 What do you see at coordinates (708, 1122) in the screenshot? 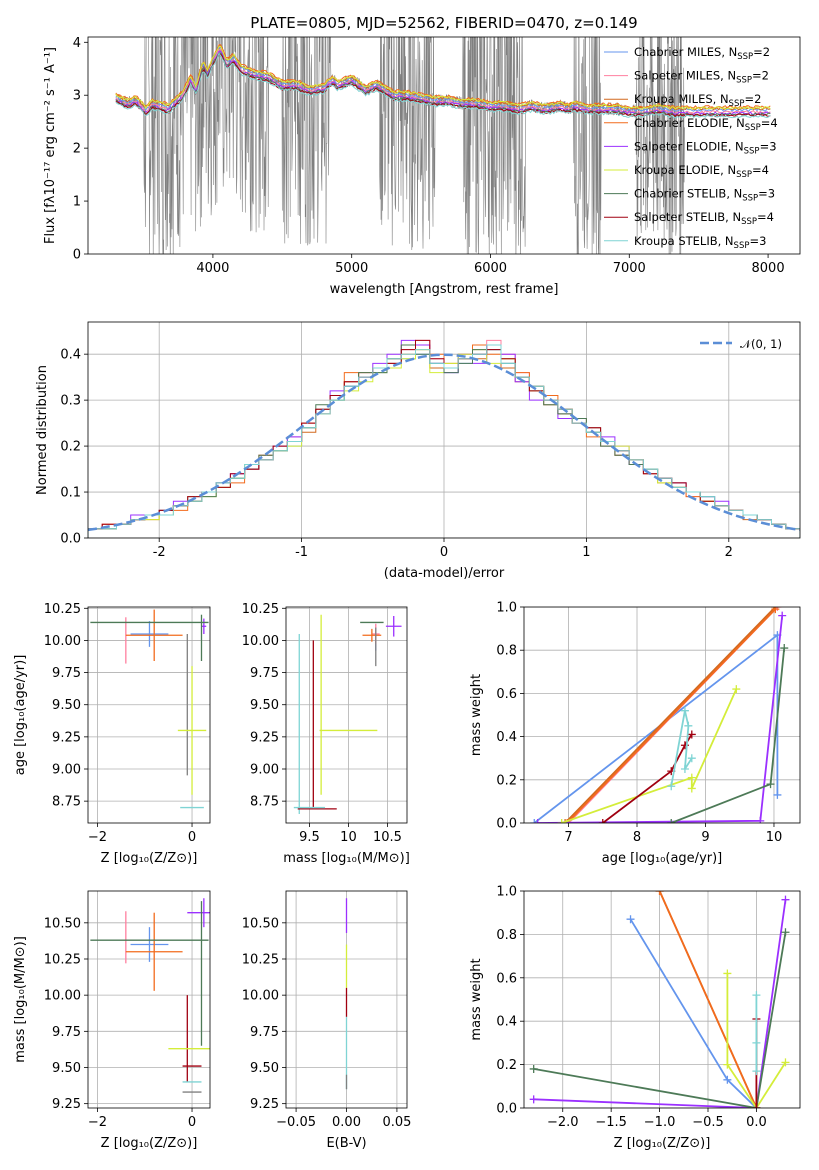
I see `x-tick-label: −0.5` at bounding box center [708, 1122].